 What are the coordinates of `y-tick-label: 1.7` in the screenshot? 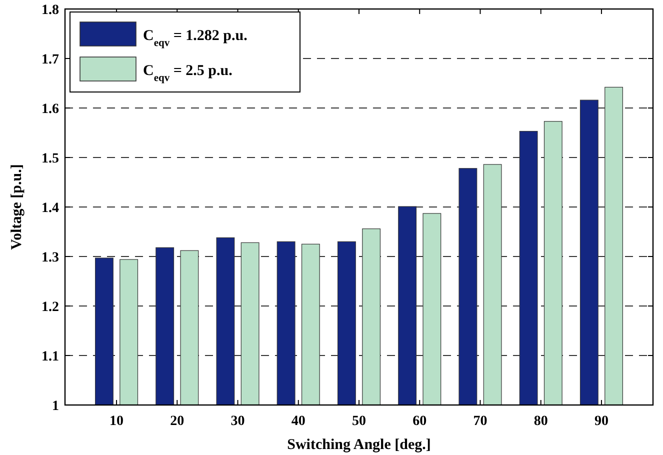 It's located at (50, 60).